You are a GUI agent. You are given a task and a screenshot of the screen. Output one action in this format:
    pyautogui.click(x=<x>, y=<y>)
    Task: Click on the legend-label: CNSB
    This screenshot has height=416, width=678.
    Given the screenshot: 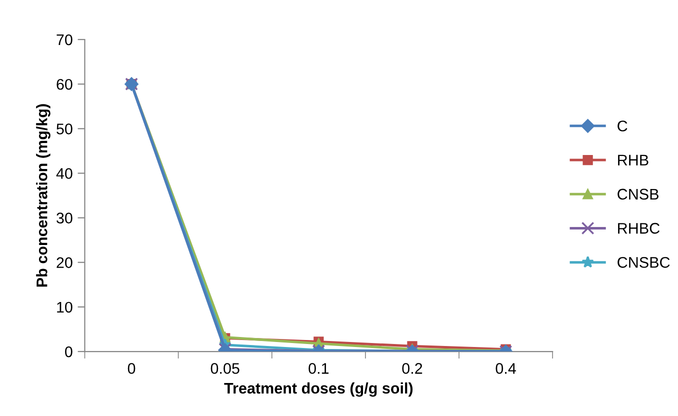 What is the action you would take?
    pyautogui.click(x=638, y=194)
    